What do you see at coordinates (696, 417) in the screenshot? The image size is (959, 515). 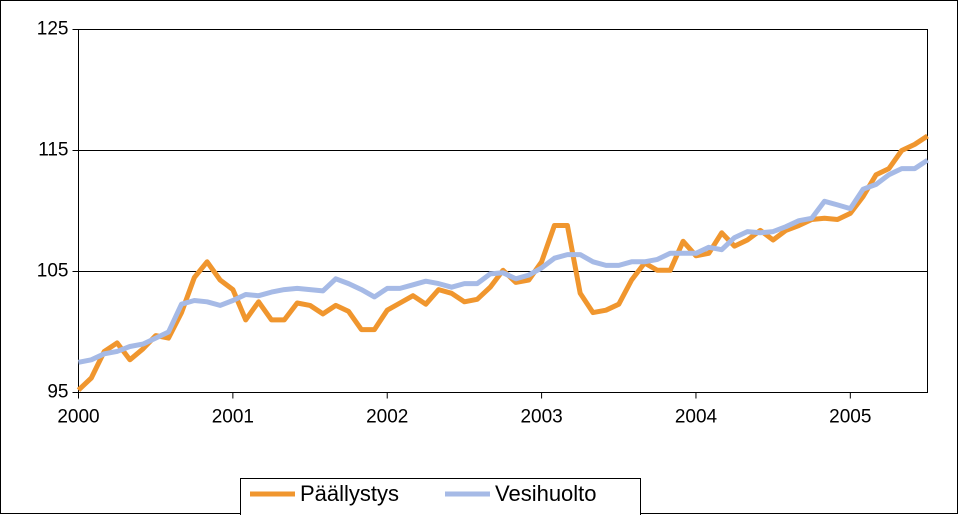 I see `x-tick-label: 2004` at bounding box center [696, 417].